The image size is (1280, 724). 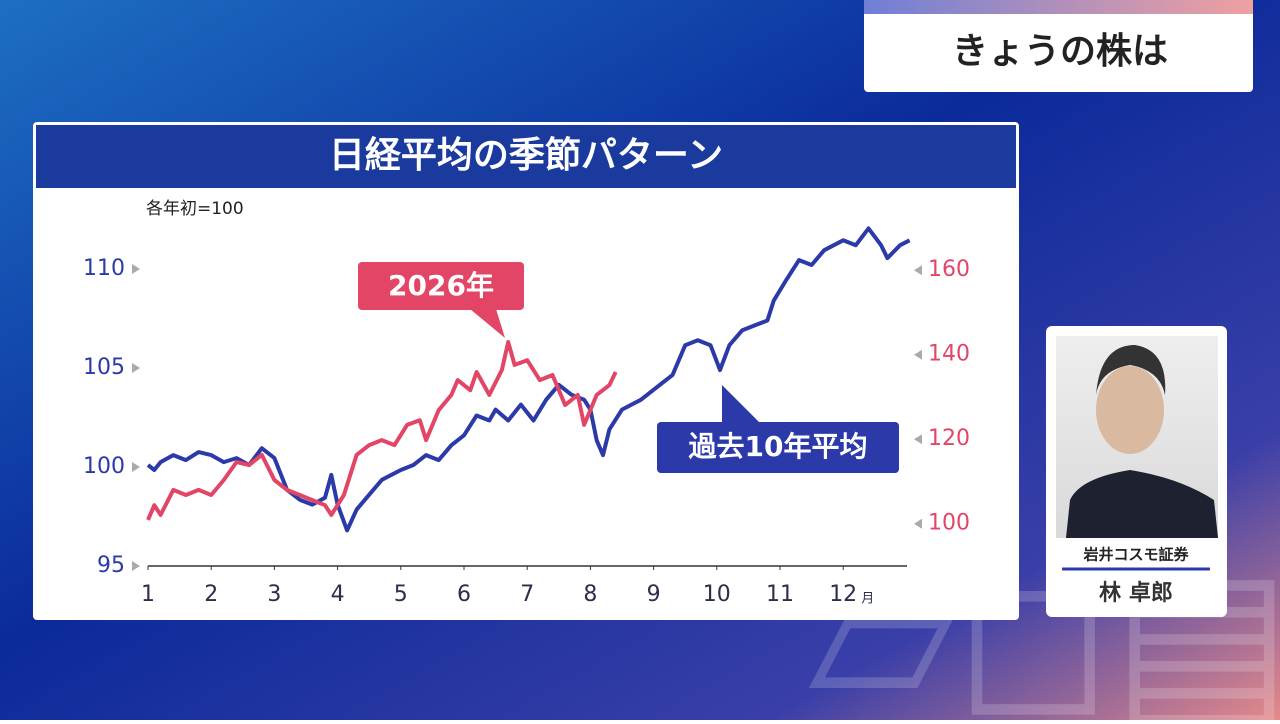 I want to click on chart-title-bar, so click(x=526, y=156).